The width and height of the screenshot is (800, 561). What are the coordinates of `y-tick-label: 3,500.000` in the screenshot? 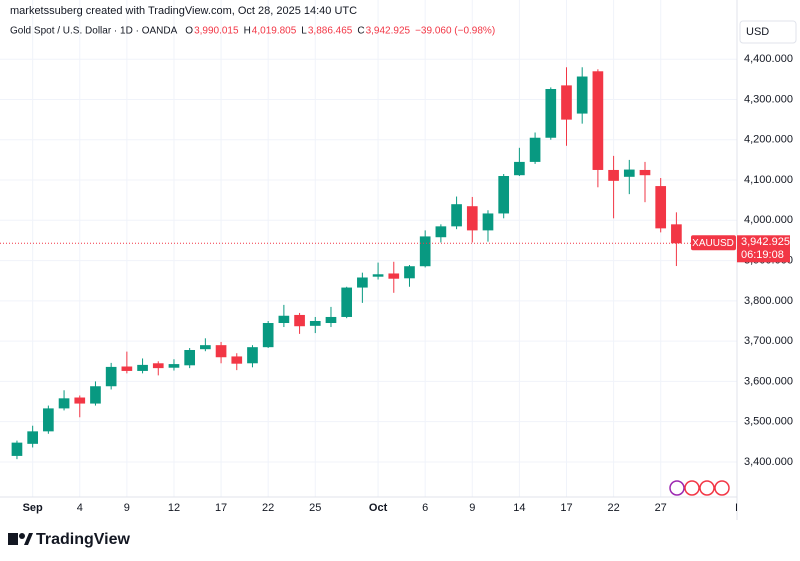 It's located at (768, 422).